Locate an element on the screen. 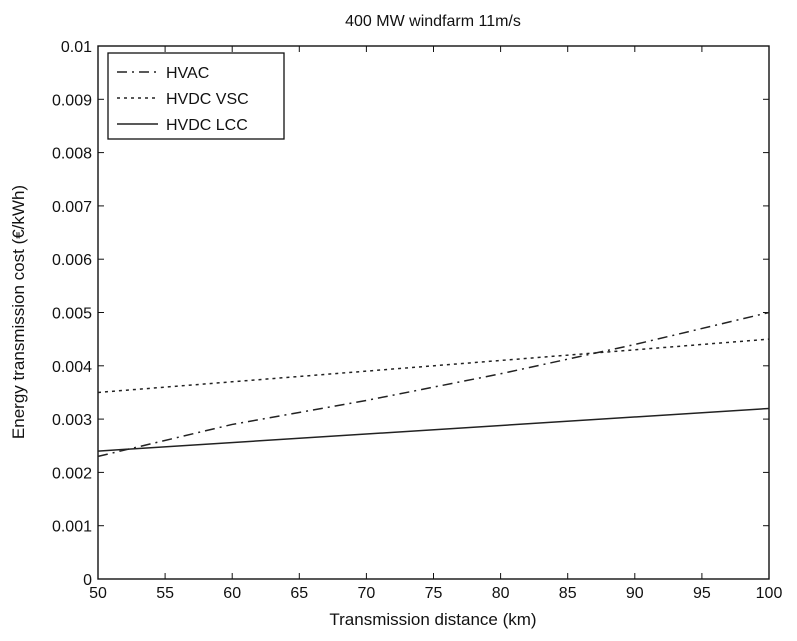  x-tick-label: 85 is located at coordinates (568, 593).